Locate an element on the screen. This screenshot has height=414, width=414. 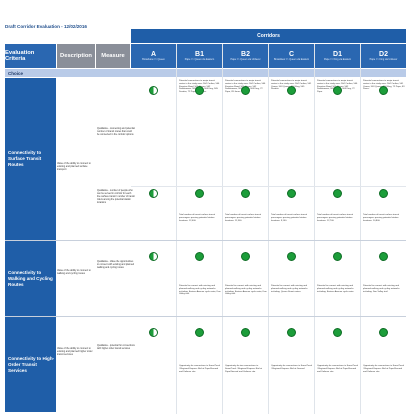
corridor-header-b1: B1 Pape => Queen via Eastern is located at coordinates (199, 56).